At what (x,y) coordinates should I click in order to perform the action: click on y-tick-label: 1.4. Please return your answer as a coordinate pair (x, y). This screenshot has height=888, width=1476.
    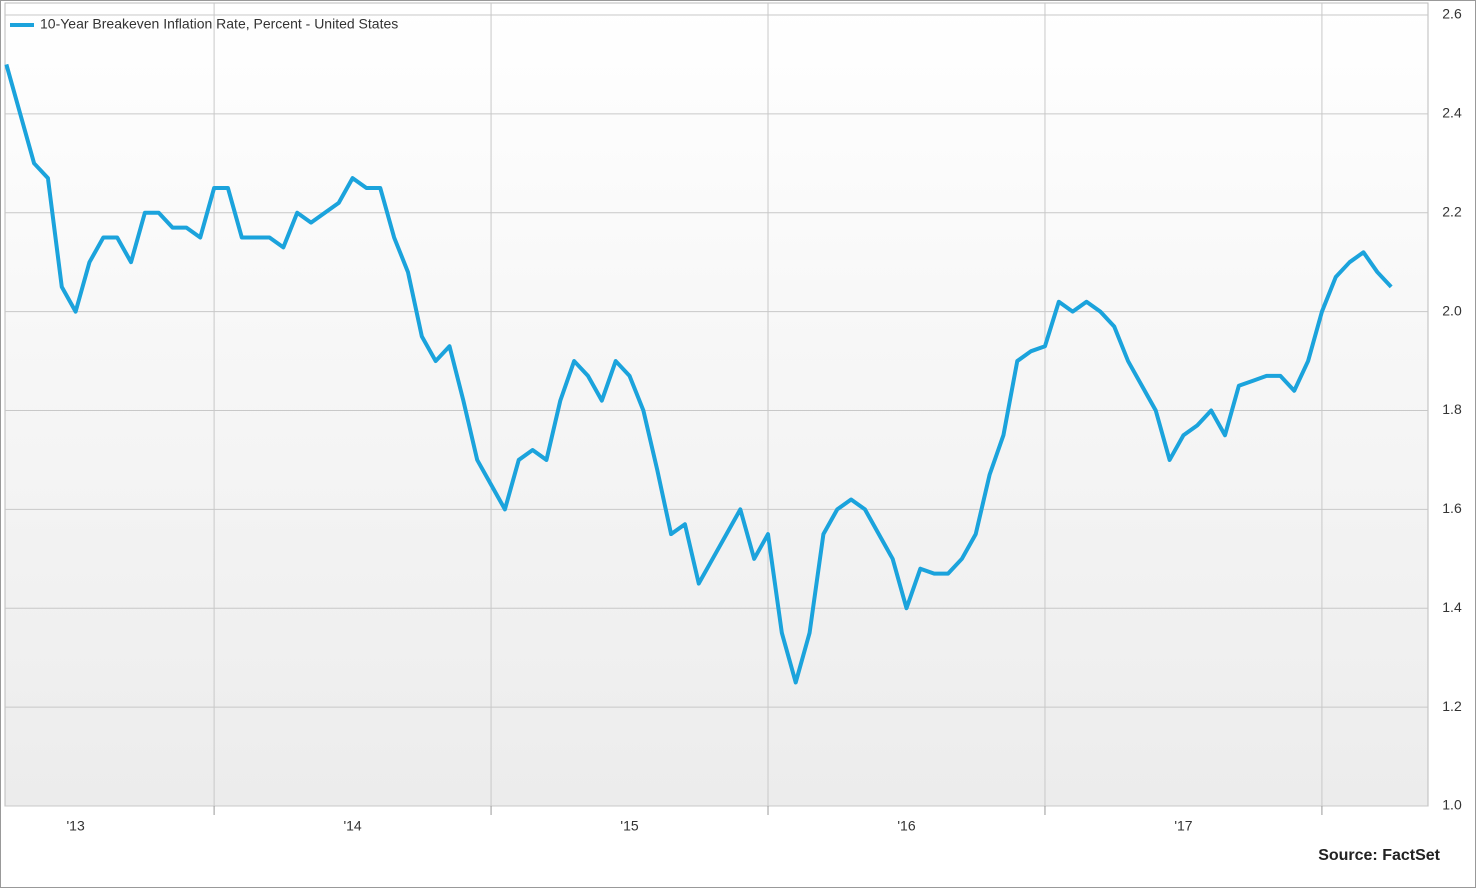
    Looking at the image, I should click on (1452, 607).